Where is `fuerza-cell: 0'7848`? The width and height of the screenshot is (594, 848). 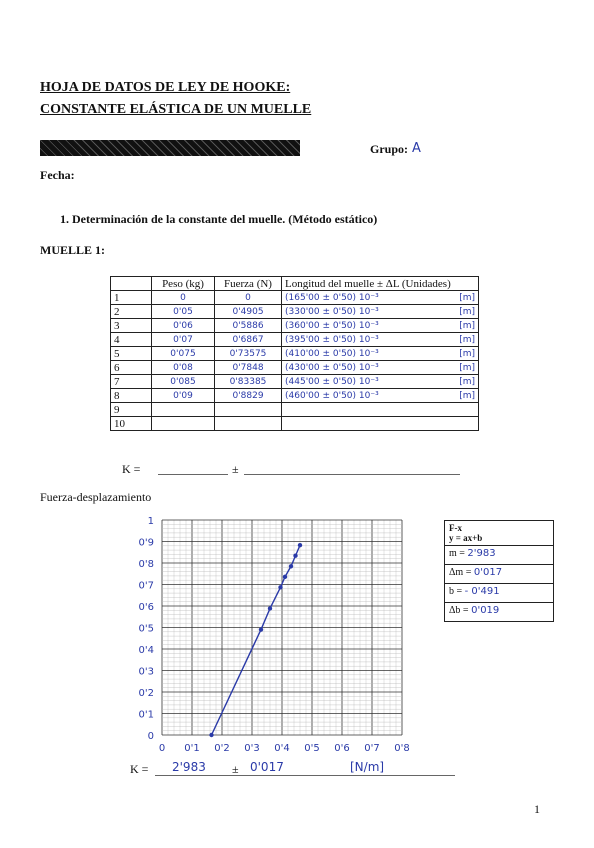
fuerza-cell: 0'7848 is located at coordinates (248, 367).